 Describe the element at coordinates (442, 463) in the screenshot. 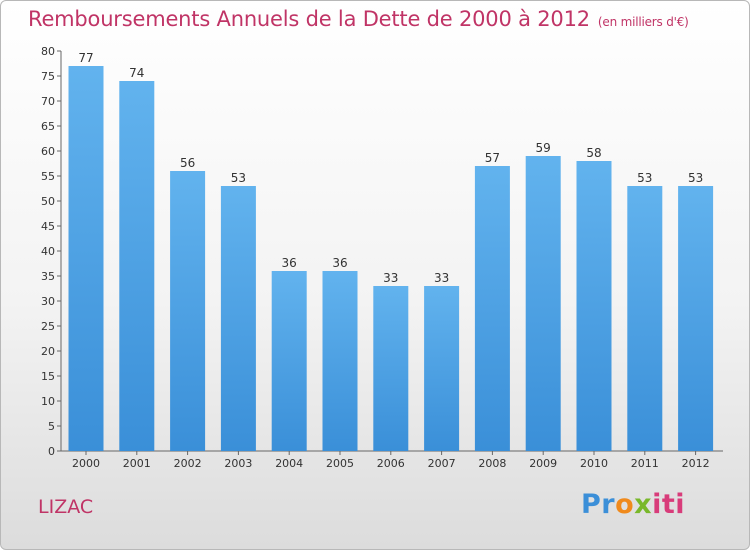

I see `x-tick-label: 2007` at that location.